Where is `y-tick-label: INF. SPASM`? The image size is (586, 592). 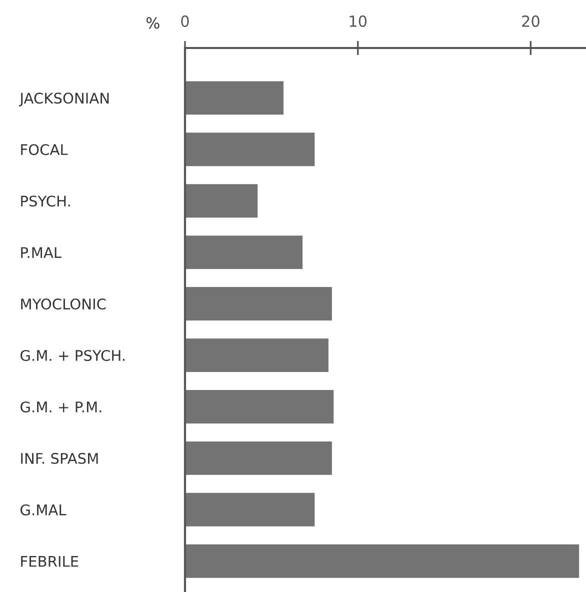 y-tick-label: INF. SPASM is located at coordinates (59, 458).